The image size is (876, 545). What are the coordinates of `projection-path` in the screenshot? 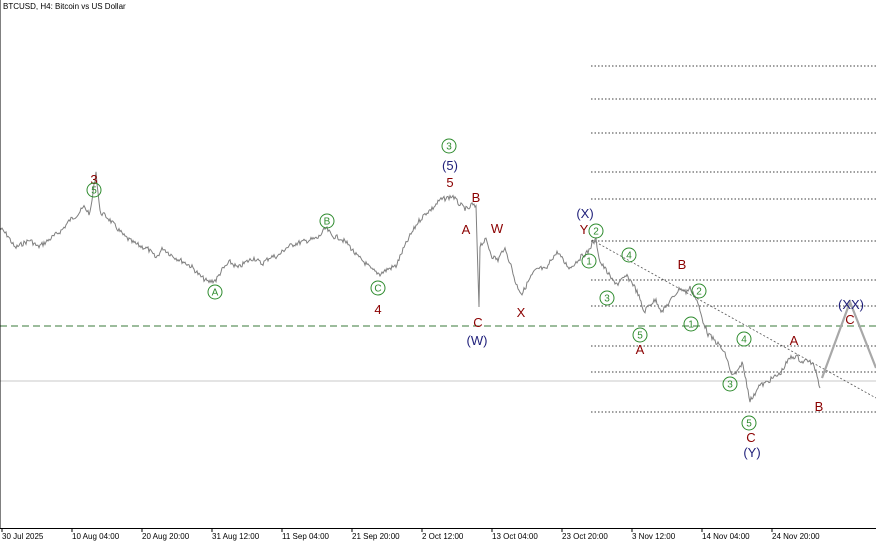 It's located at (848, 338).